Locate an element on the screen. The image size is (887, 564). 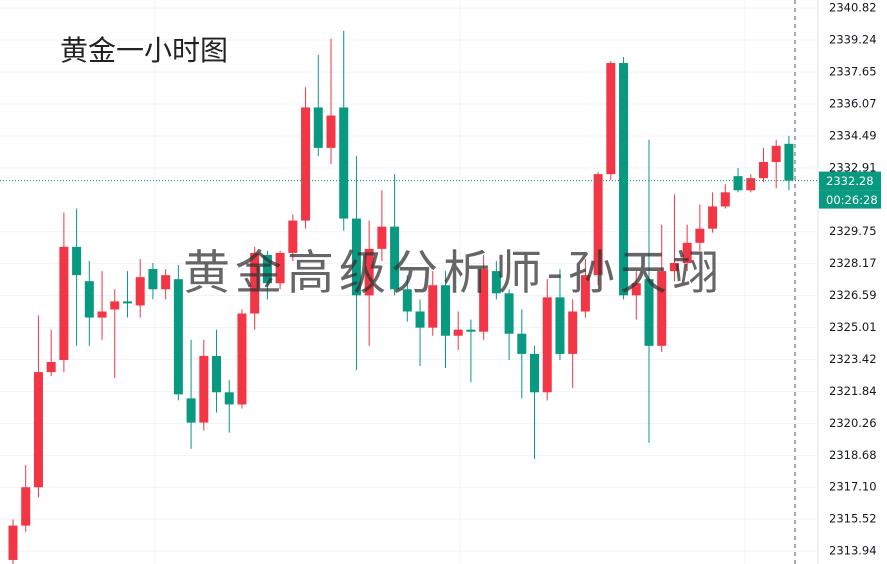
countdown-box is located at coordinates (850, 199).